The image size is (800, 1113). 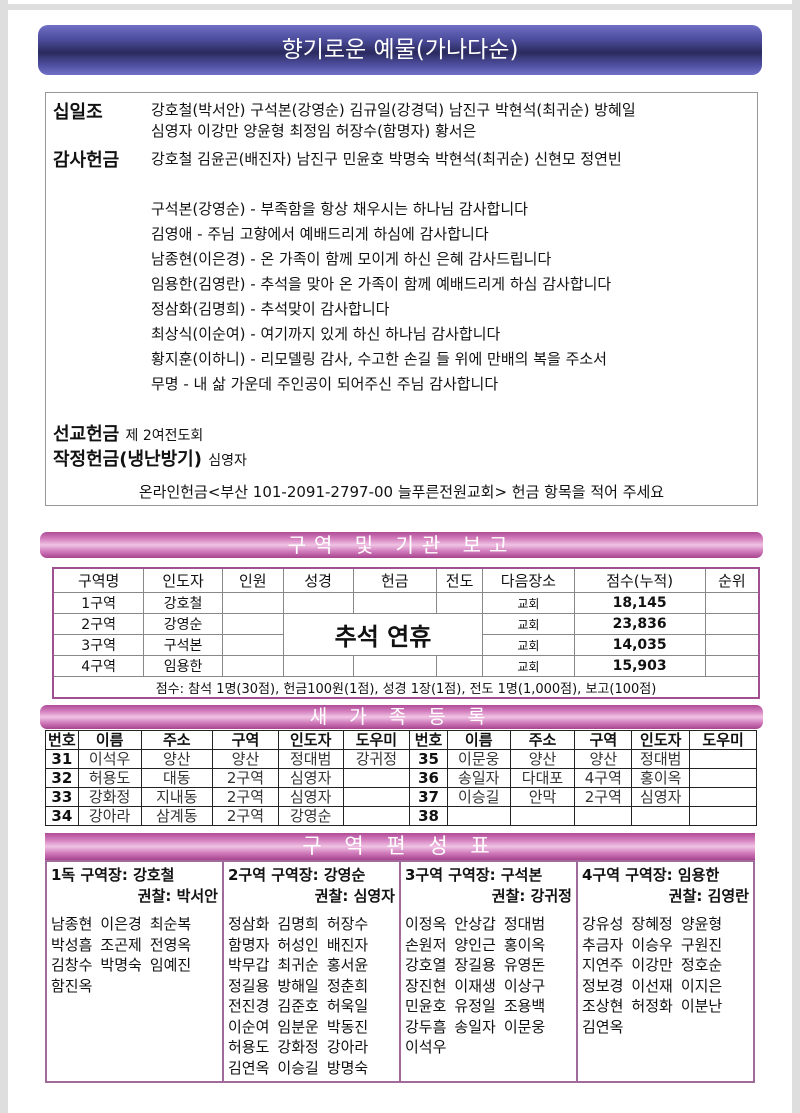 What do you see at coordinates (62, 778) in the screenshot?
I see `new-family-number: 32` at bounding box center [62, 778].